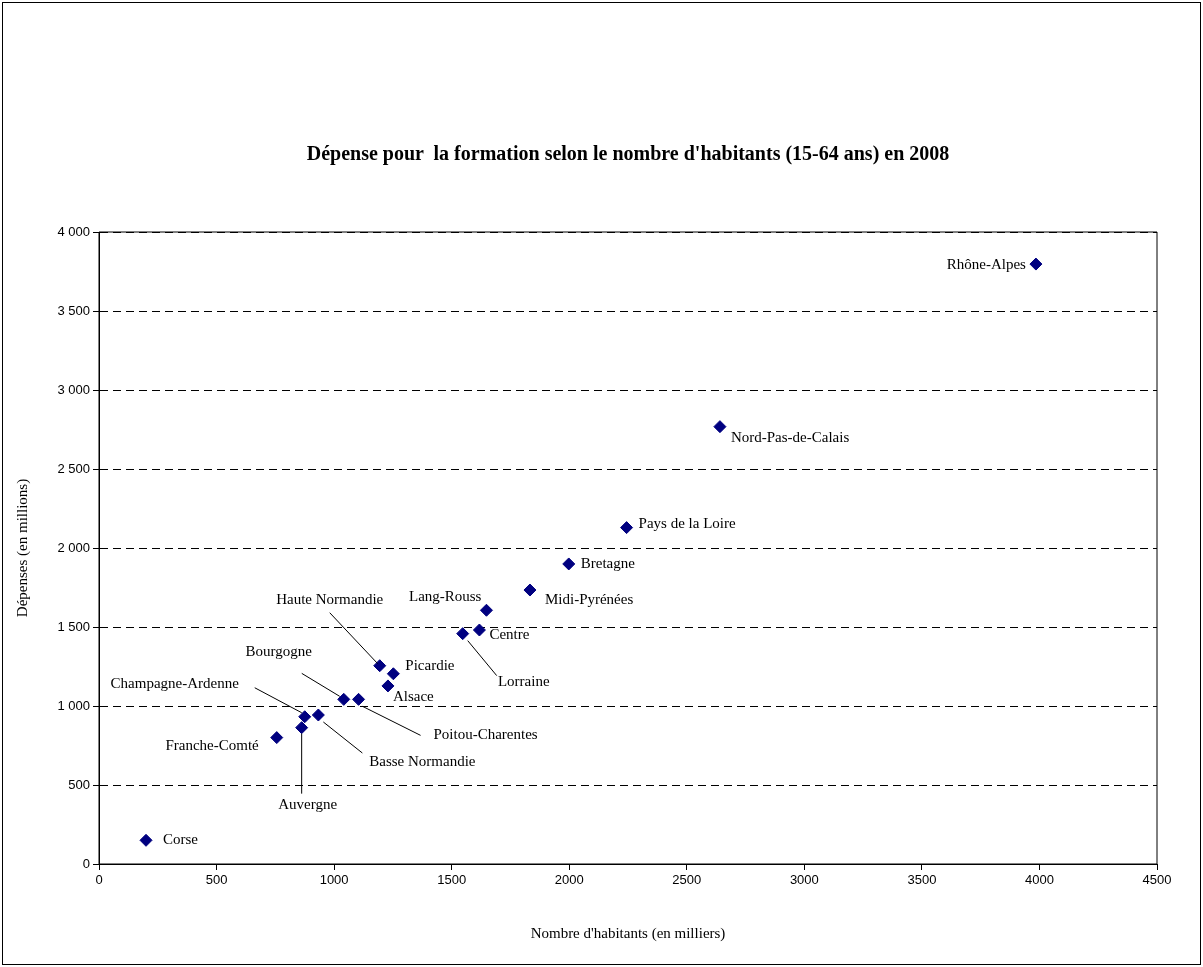  Describe the element at coordinates (628, 933) in the screenshot. I see `x-axis-title: Nombre d'habitants (en milliers)` at that location.